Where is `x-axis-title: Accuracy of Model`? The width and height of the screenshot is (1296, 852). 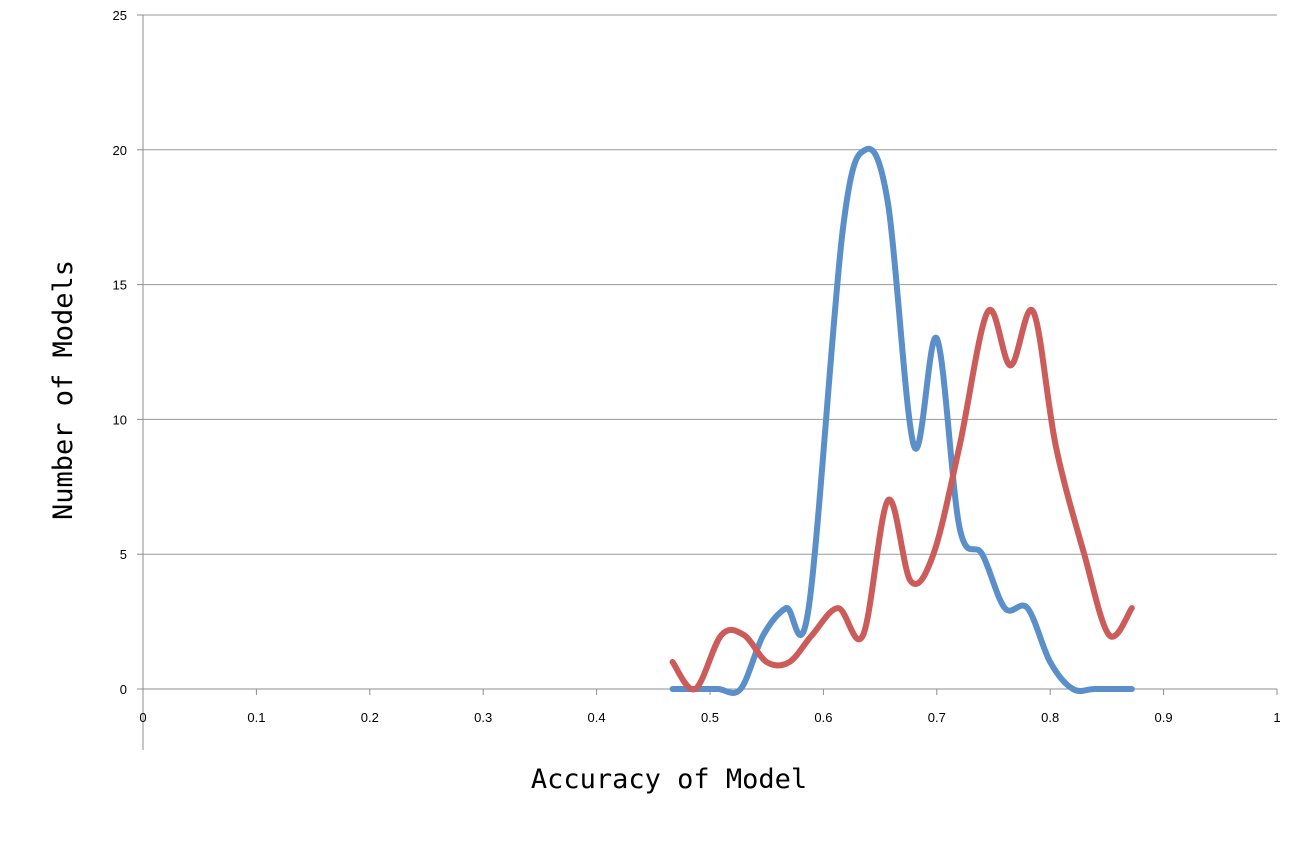 x-axis-title: Accuracy of Model is located at coordinates (669, 779).